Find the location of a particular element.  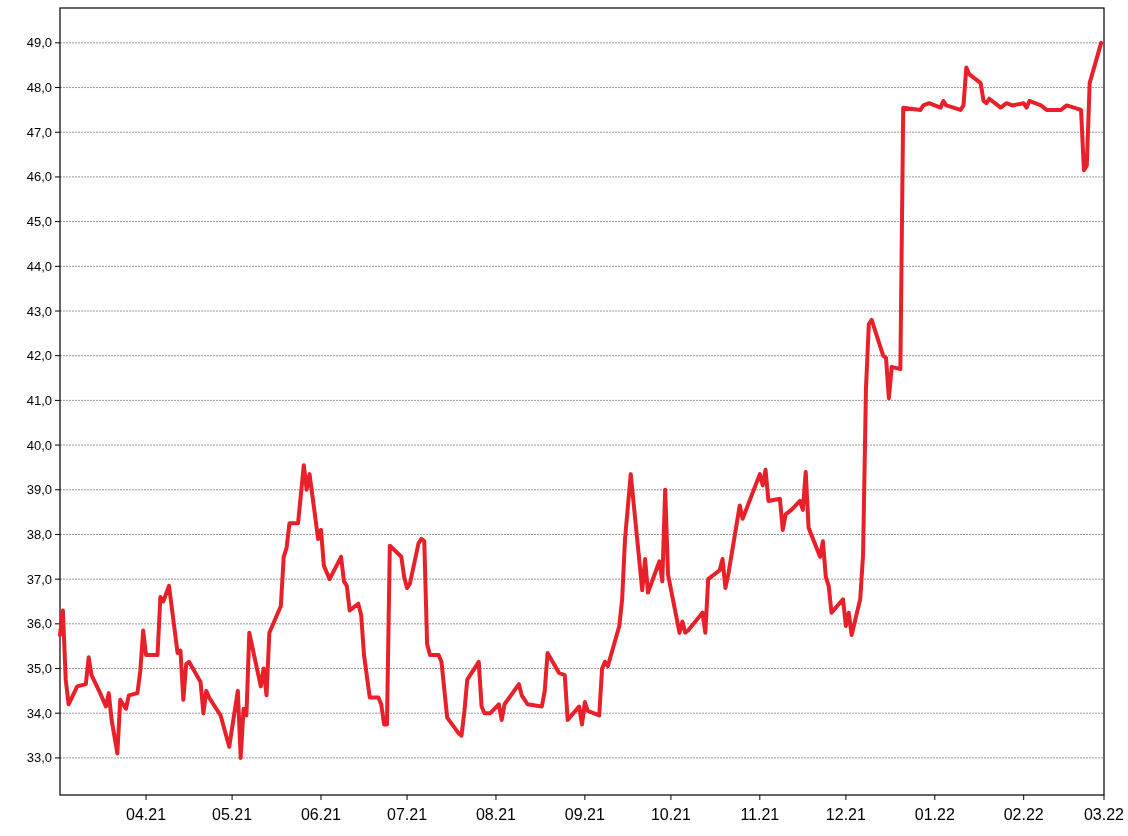

x-tick-label: 01.22 is located at coordinates (934, 814).